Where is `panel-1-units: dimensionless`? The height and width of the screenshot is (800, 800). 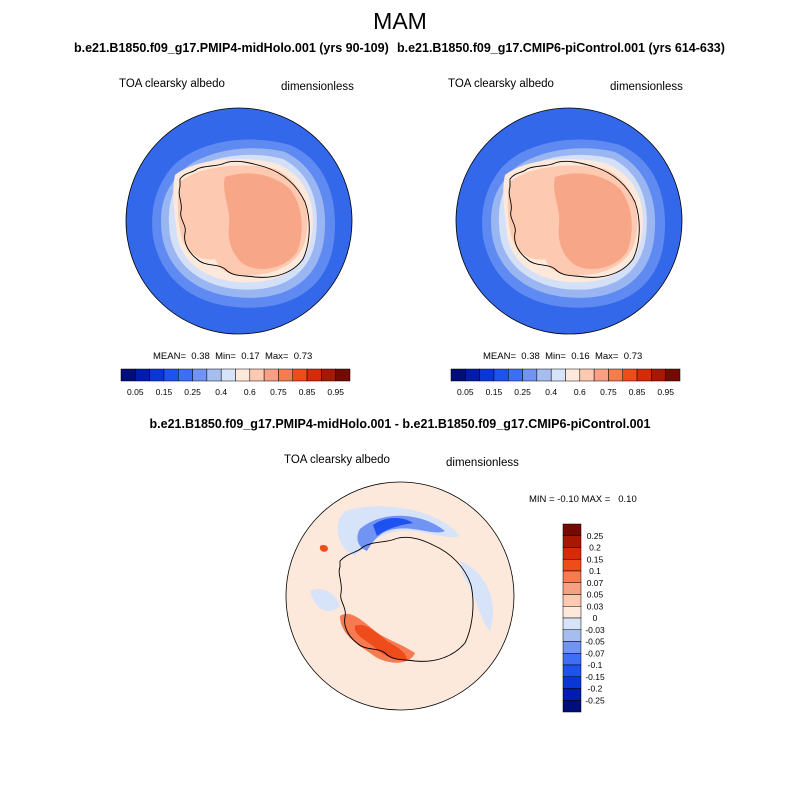
panel-1-units: dimensionless is located at coordinates (317, 87).